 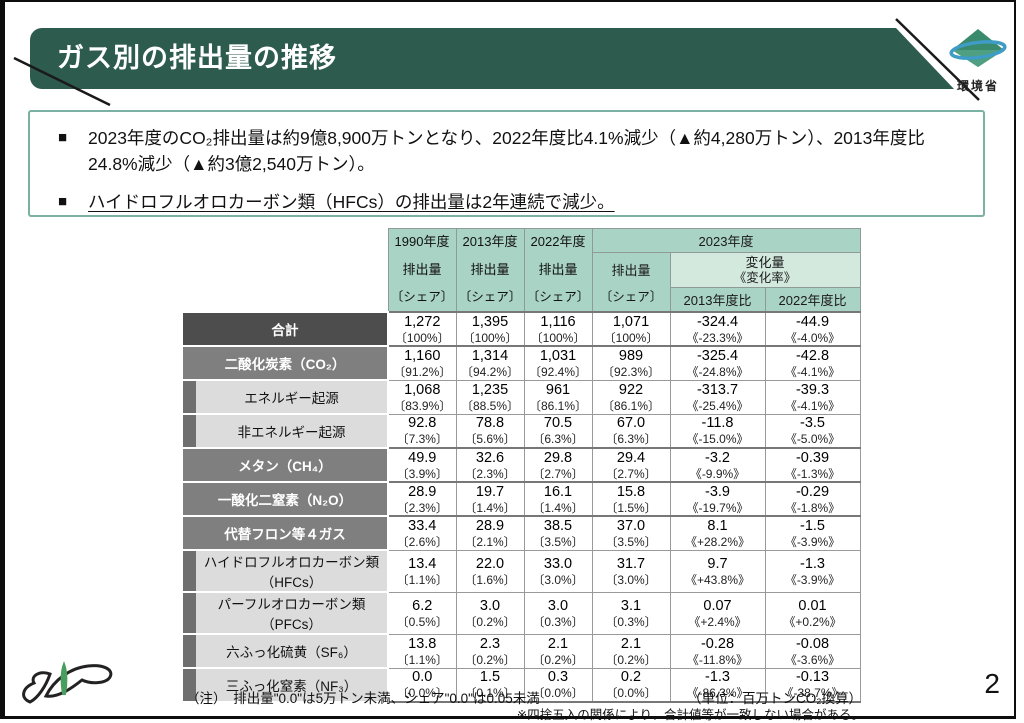 I want to click on data-cell: 8.1 《+28.2%》, so click(x=717, y=533).